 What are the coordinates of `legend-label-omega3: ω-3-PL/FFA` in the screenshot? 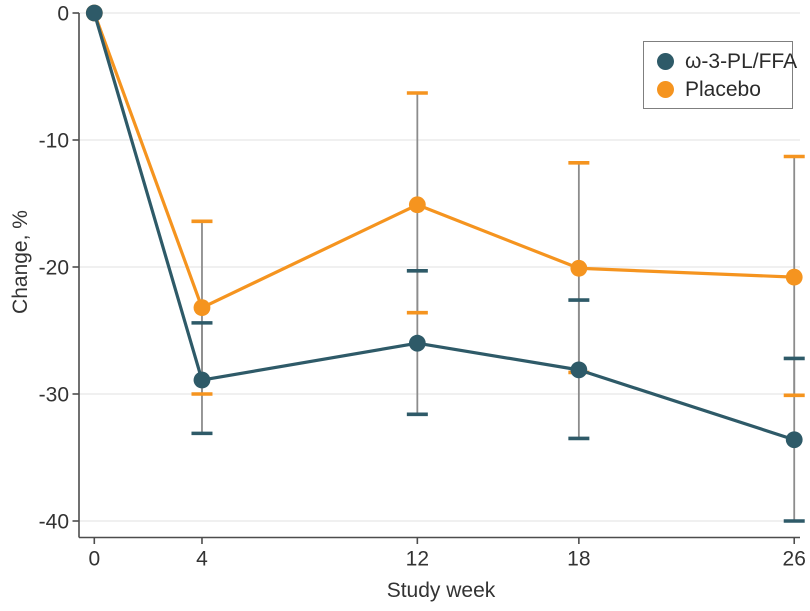 It's located at (741, 61).